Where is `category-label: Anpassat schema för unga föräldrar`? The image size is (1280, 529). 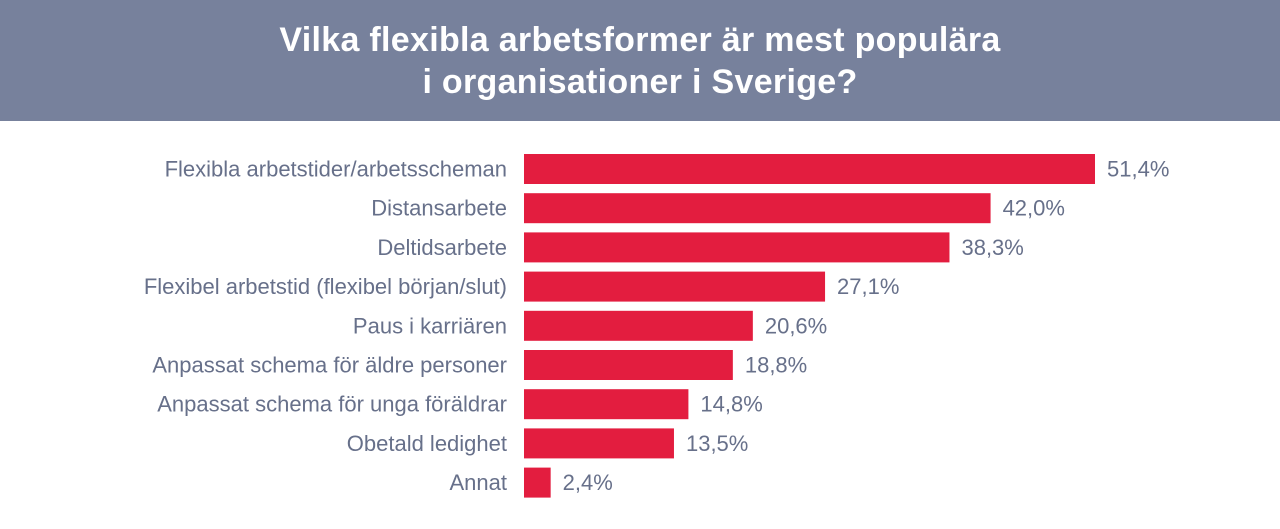
category-label: Anpassat schema för unga föräldrar is located at coordinates (332, 404).